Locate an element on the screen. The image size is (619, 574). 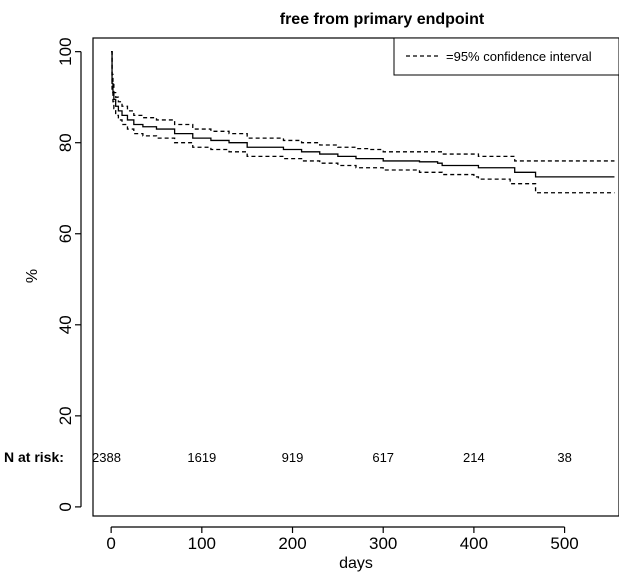
legend-label: =95% confidence interval is located at coordinates (519, 56).